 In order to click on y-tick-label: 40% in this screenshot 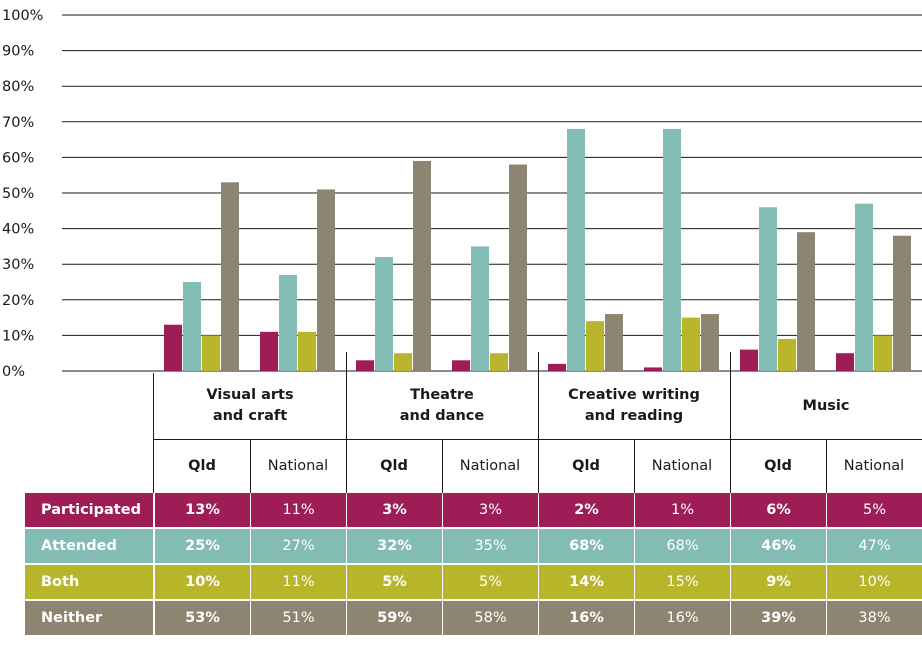, I will do `click(18, 230)`.